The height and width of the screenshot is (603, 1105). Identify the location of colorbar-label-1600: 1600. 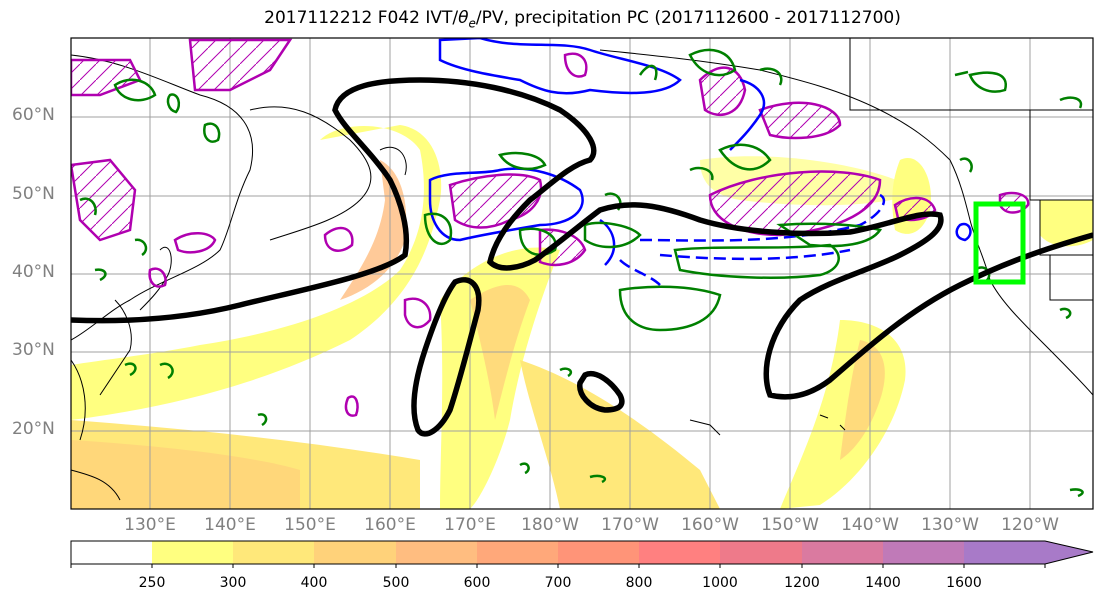
(964, 583).